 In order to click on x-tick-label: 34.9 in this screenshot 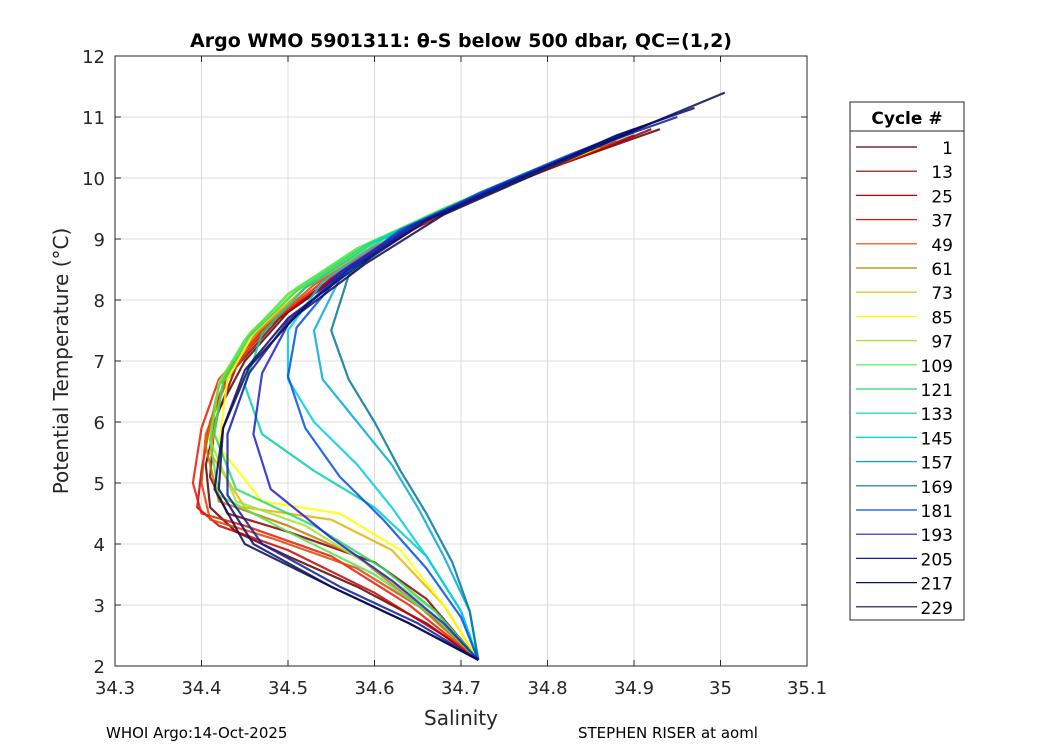, I will do `click(634, 688)`.